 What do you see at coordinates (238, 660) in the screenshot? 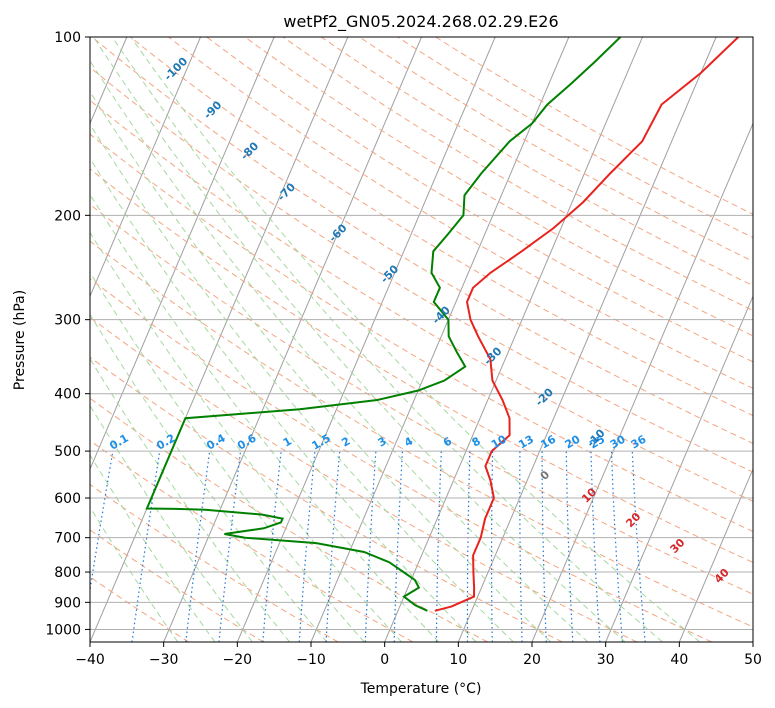
I see `x-tick-label: −20` at bounding box center [238, 660].